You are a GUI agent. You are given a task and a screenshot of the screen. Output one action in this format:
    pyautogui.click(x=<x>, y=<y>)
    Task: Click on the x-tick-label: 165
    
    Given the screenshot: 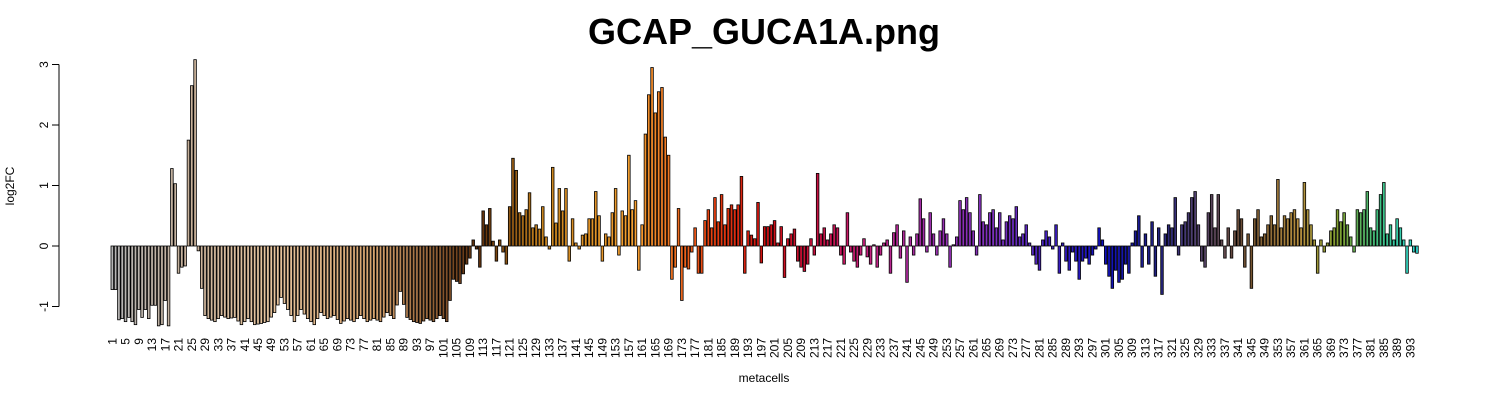 What is the action you would take?
    pyautogui.click(x=655, y=348)
    